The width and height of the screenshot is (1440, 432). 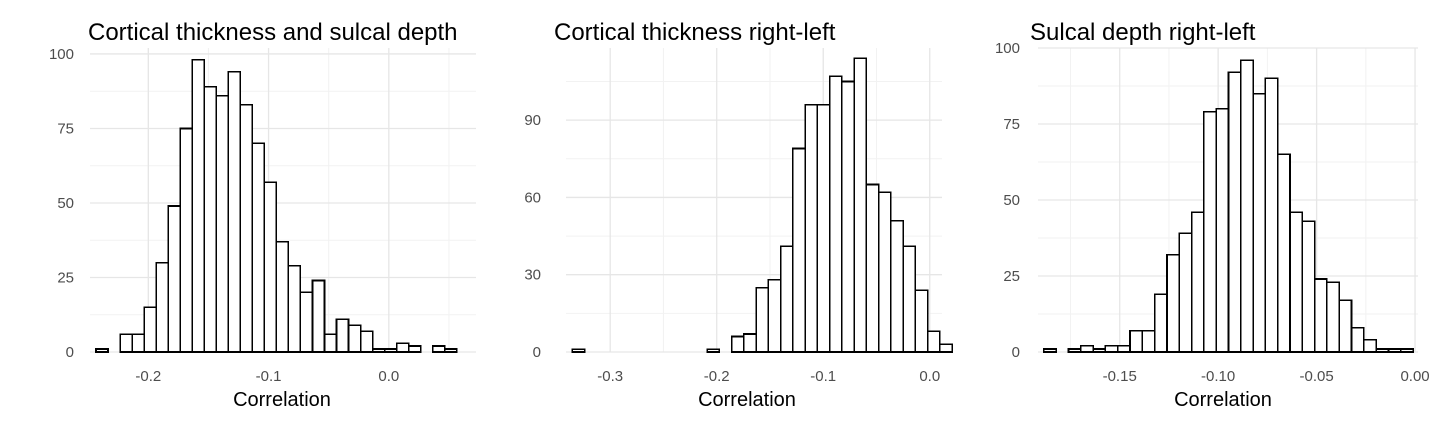 What do you see at coordinates (532, 197) in the screenshot?
I see `y-tick-label: 60` at bounding box center [532, 197].